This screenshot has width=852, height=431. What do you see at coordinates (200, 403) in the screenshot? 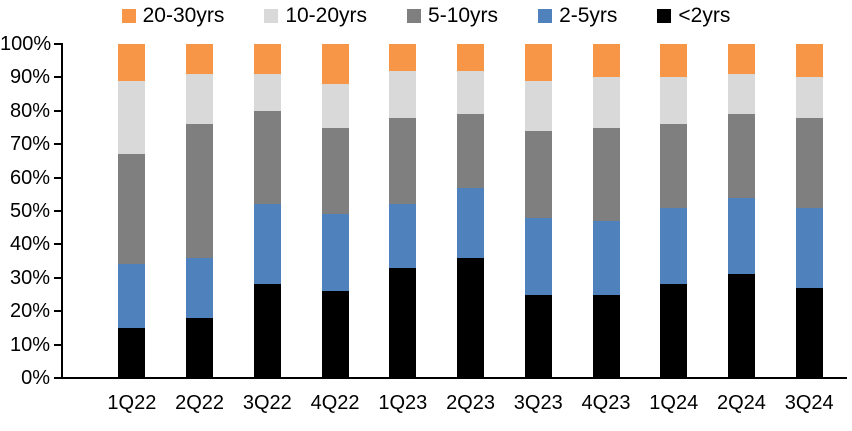
I see `x-axis-label: 2Q22` at bounding box center [200, 403].